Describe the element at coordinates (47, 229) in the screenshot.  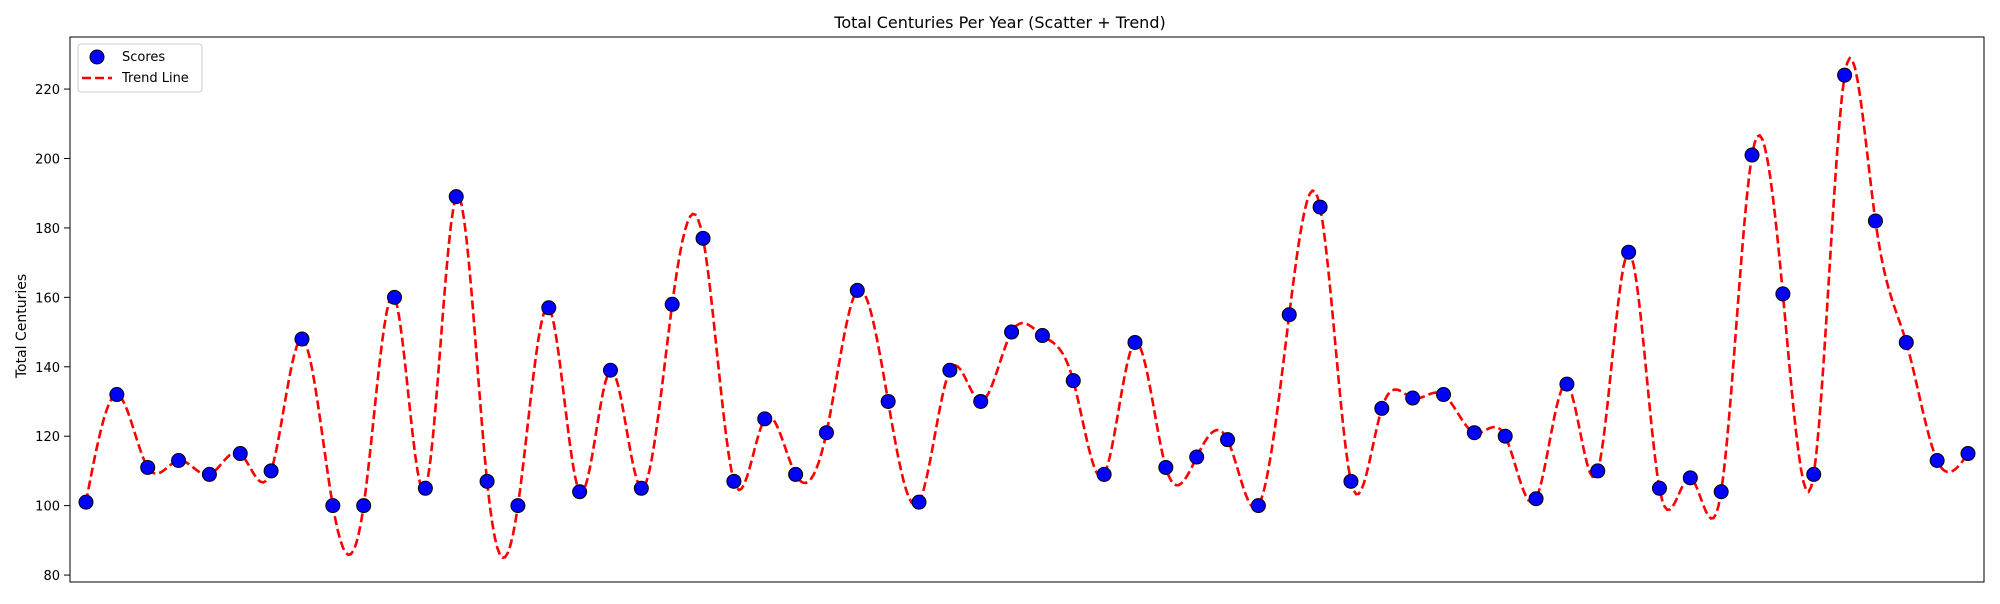
I see `y-tick-label: 180` at that location.